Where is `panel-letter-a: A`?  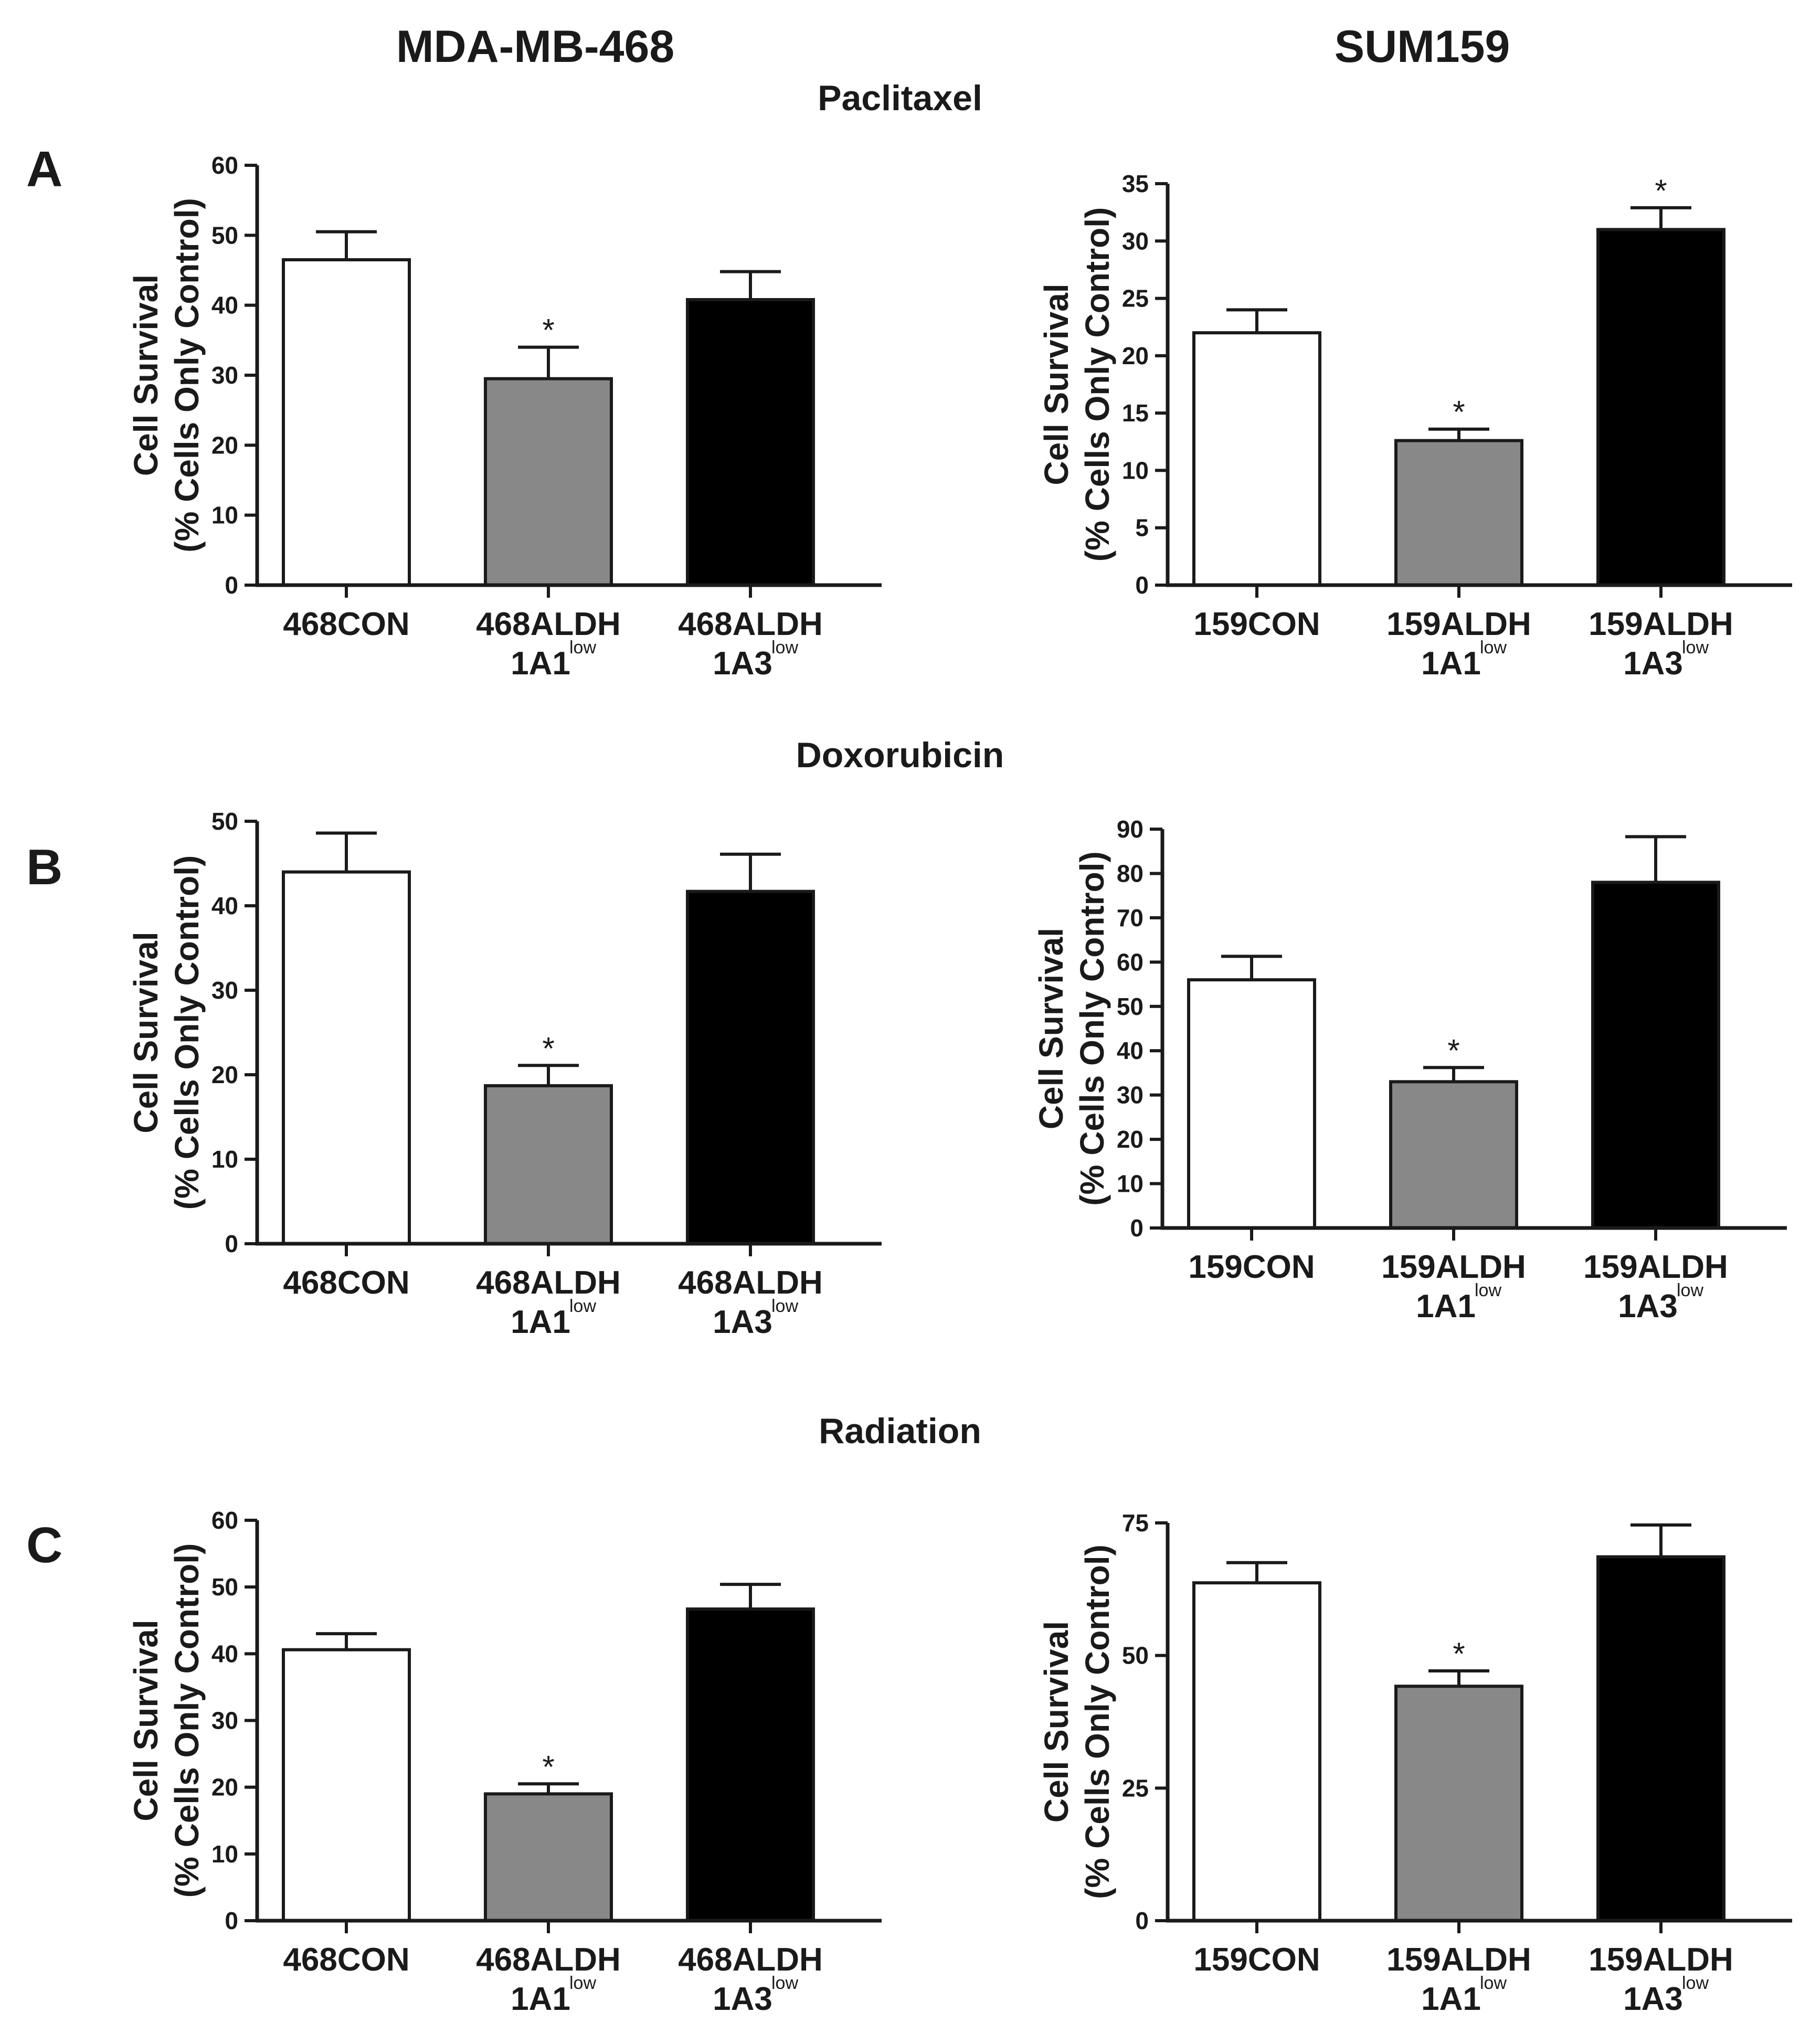 panel-letter-a: A is located at coordinates (44, 169).